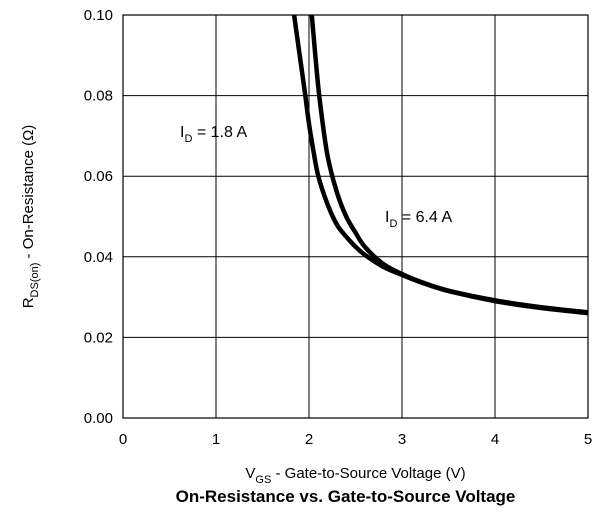 The height and width of the screenshot is (513, 601). Describe the element at coordinates (418, 219) in the screenshot. I see `series-label-2: ID = 6.4 A` at that location.